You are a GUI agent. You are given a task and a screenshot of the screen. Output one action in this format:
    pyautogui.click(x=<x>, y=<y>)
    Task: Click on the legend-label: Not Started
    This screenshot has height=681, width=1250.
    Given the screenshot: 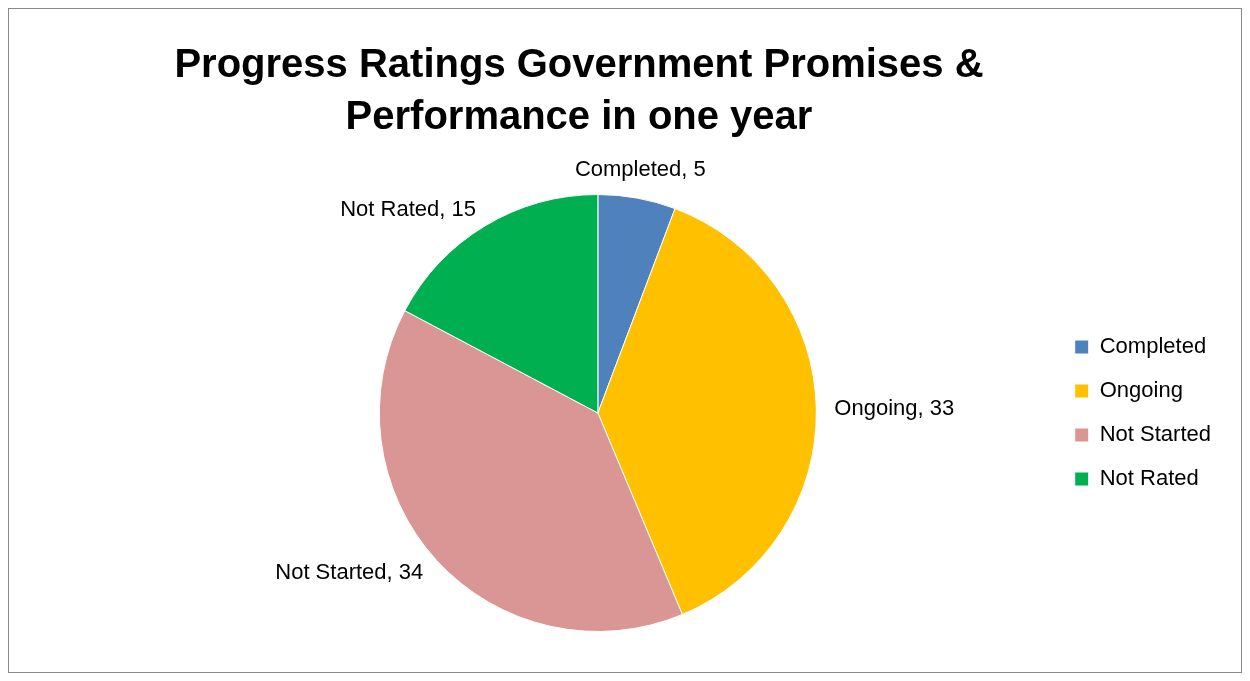 What is the action you would take?
    pyautogui.click(x=1155, y=434)
    